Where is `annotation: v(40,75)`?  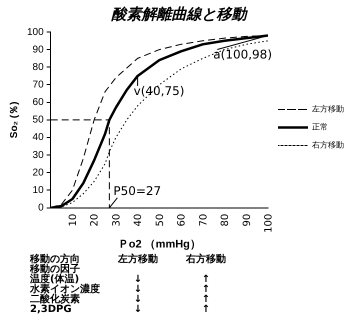 annotation: v(40,75) is located at coordinates (159, 91).